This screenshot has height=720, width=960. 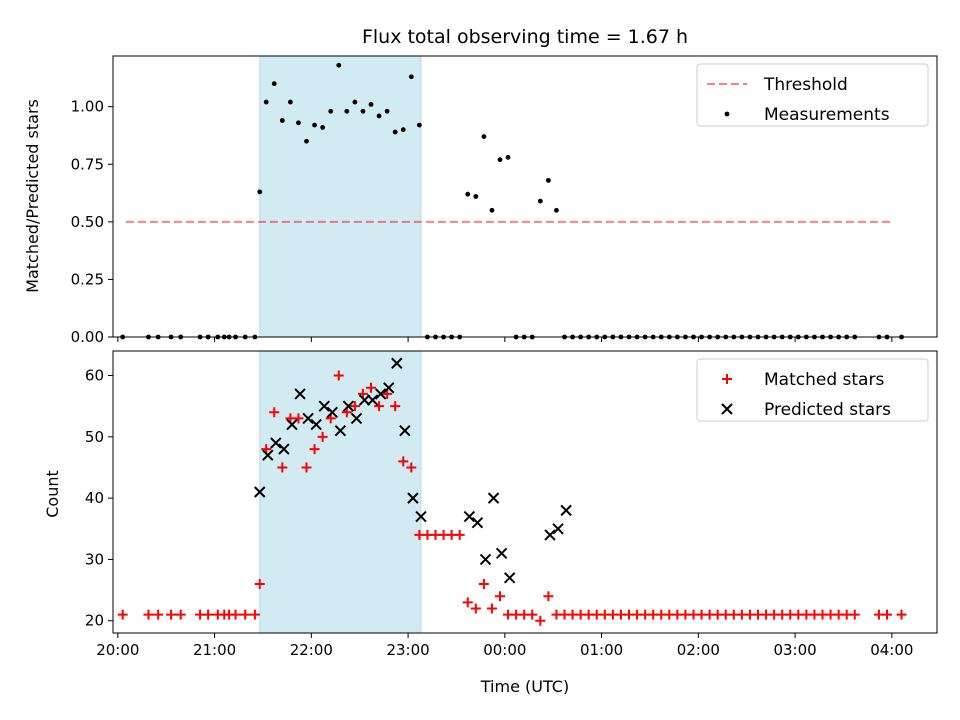 I want to click on y-tick-label: 20, so click(x=94, y=621).